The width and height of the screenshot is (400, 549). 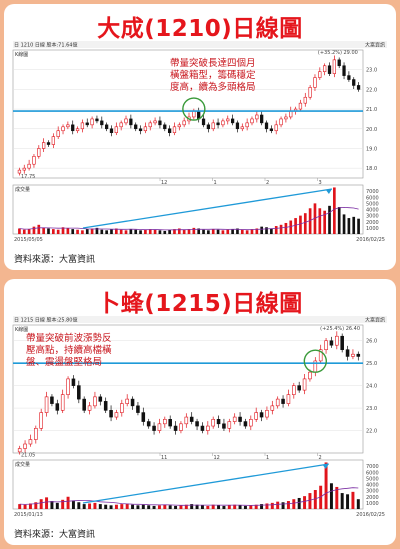 What do you see at coordinates (189, 218) in the screenshot?
I see `volume-ma-line` at bounding box center [189, 218].